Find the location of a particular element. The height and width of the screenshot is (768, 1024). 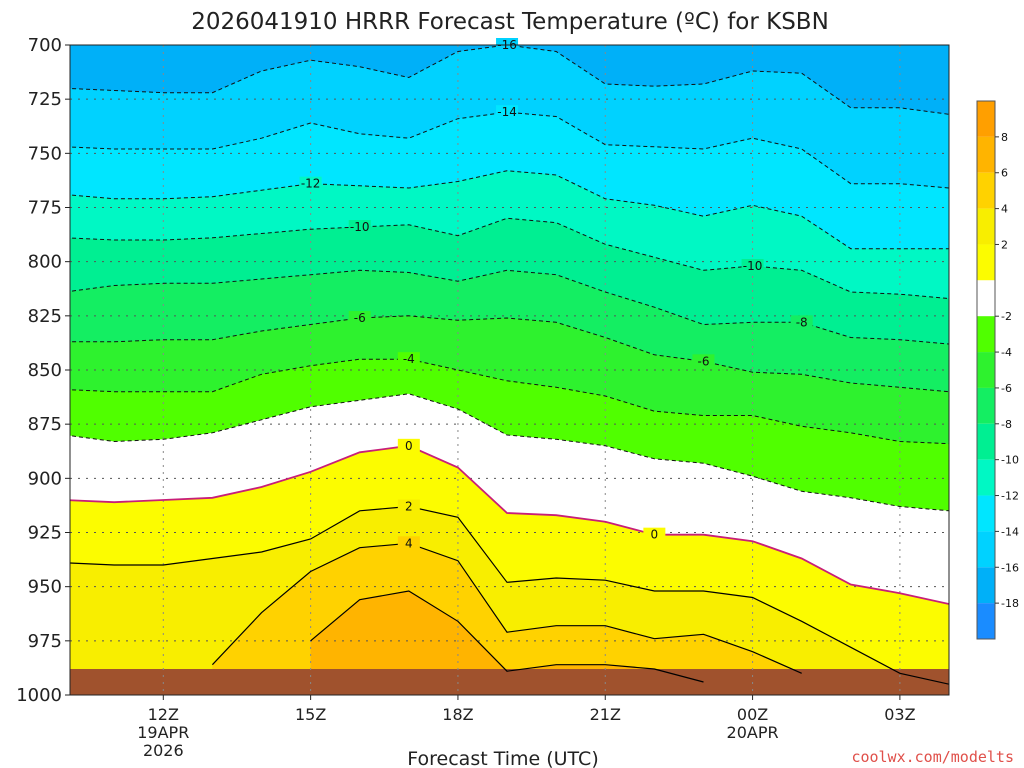

colorbar-tick--18: -18 is located at coordinates (1010, 603).